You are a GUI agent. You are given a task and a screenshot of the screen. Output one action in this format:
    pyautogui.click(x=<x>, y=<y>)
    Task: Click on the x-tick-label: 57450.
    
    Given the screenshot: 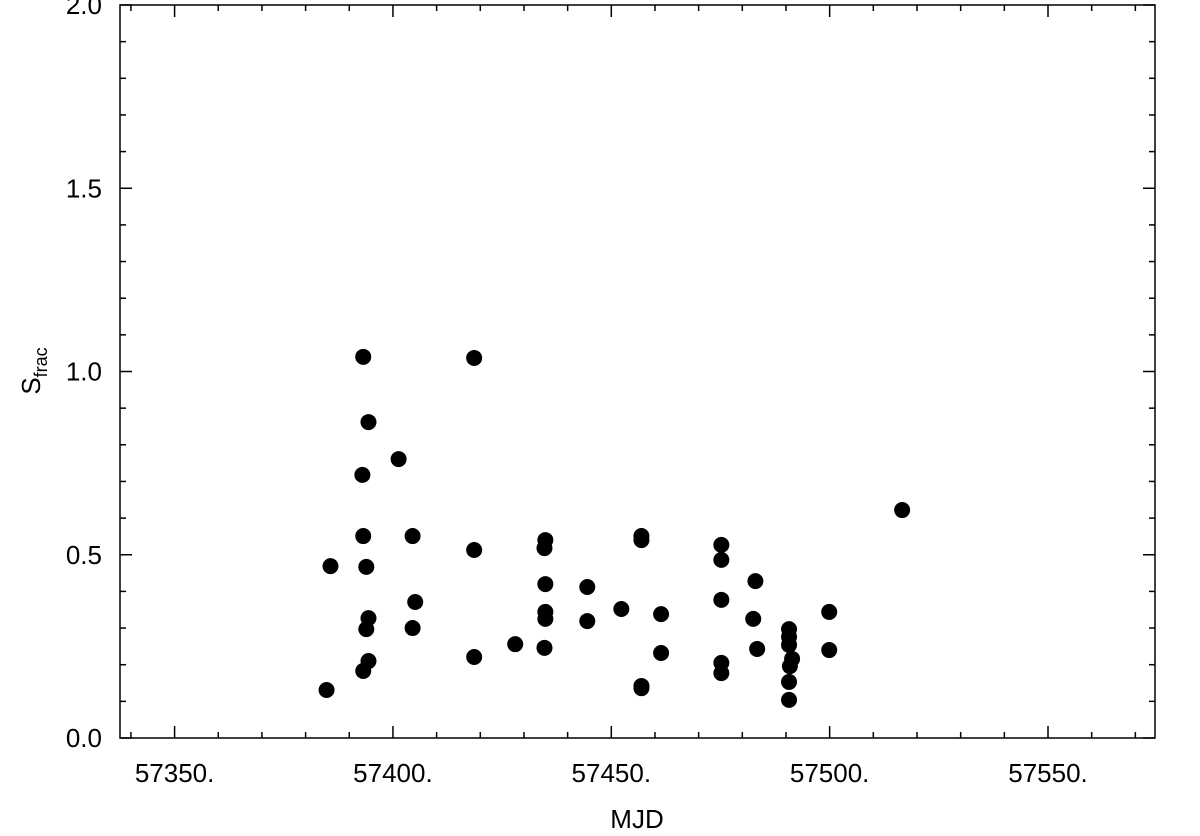 What is the action you would take?
    pyautogui.click(x=612, y=773)
    